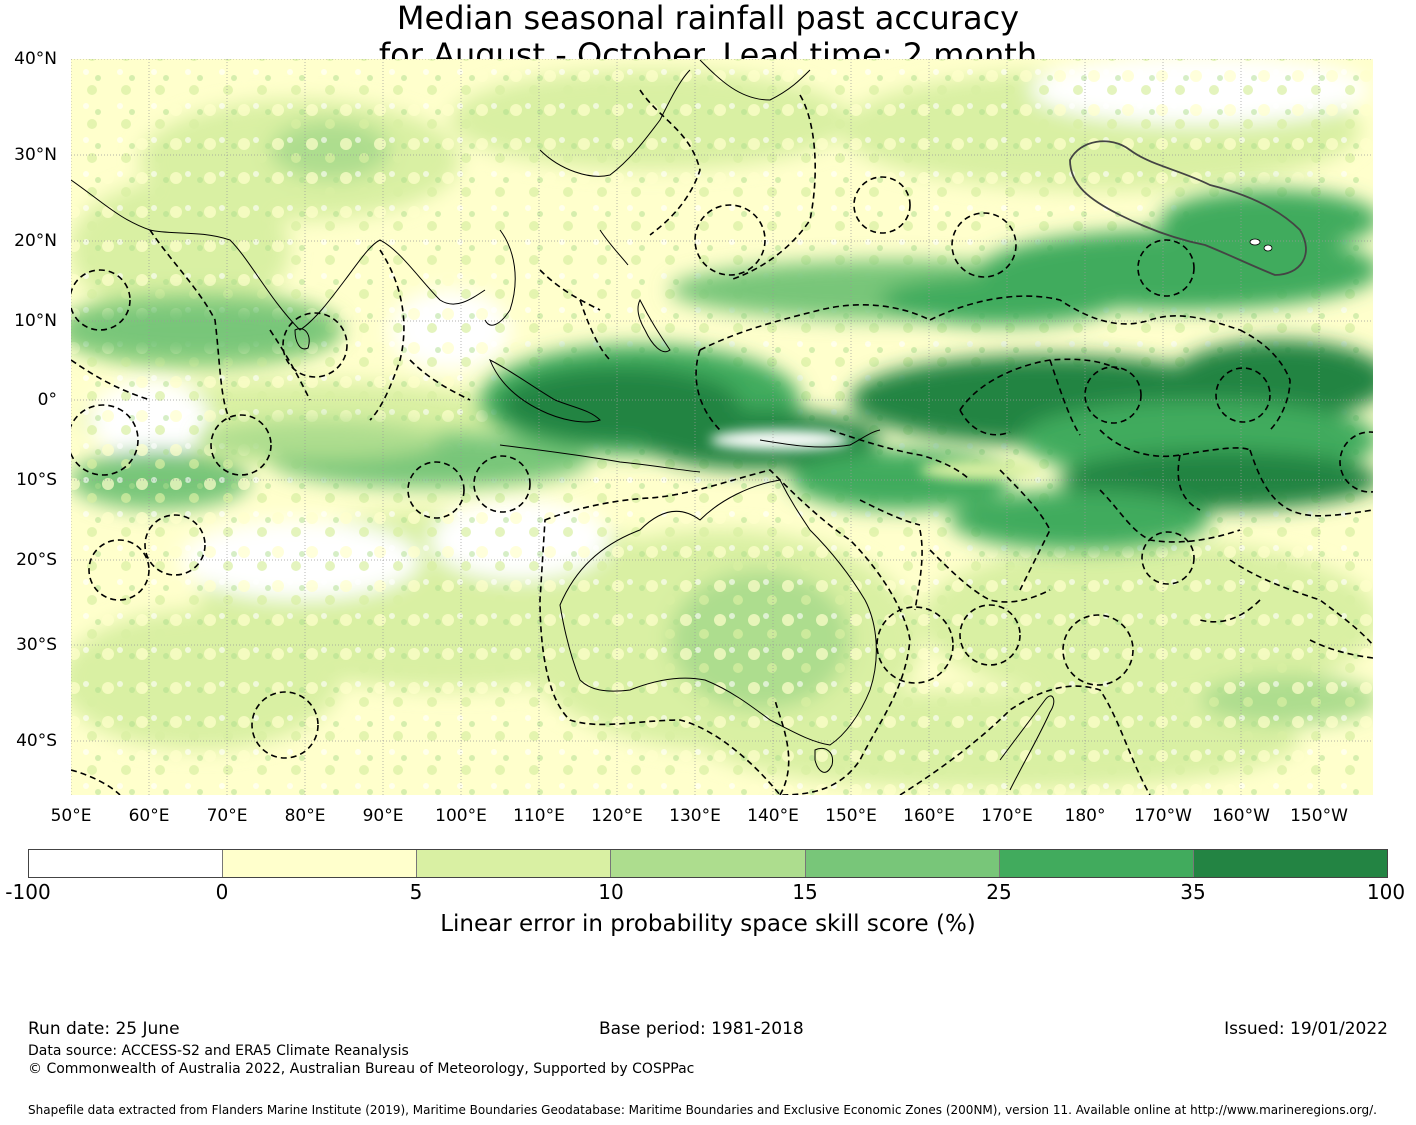  What do you see at coordinates (416, 892) in the screenshot?
I see `colorbar-tick-label: 5` at bounding box center [416, 892].